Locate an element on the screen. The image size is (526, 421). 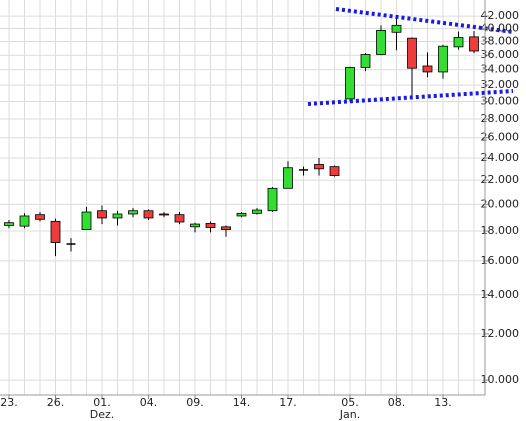
y-tick-label: 34.000 is located at coordinates (500, 69).